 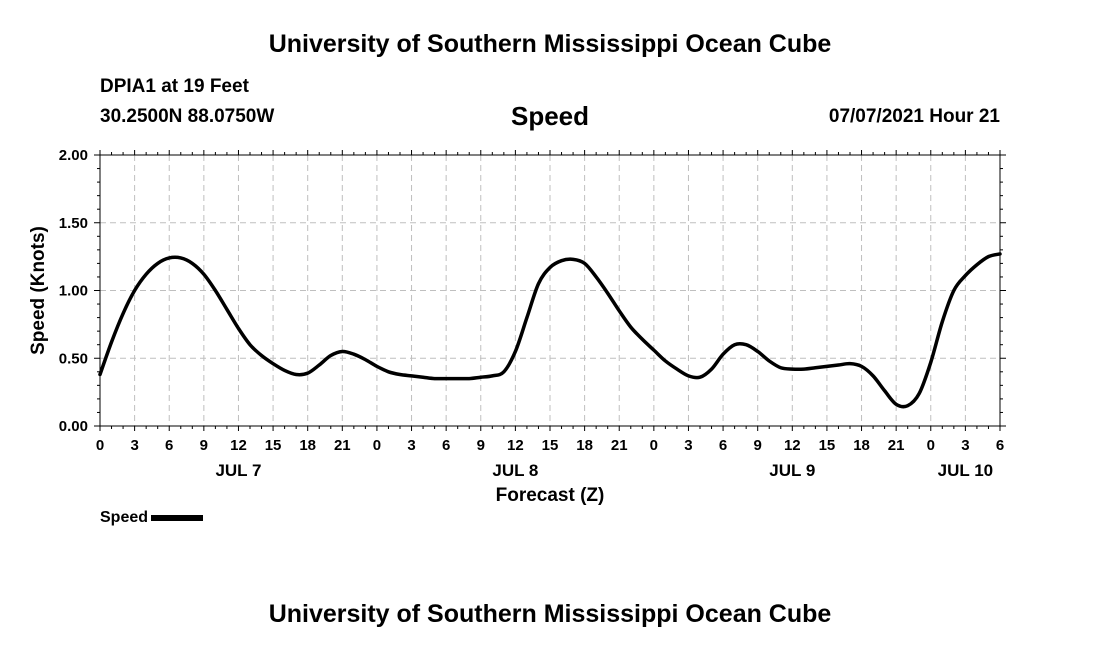 What do you see at coordinates (73, 223) in the screenshot?
I see `y-tick-label: 1.50` at bounding box center [73, 223].